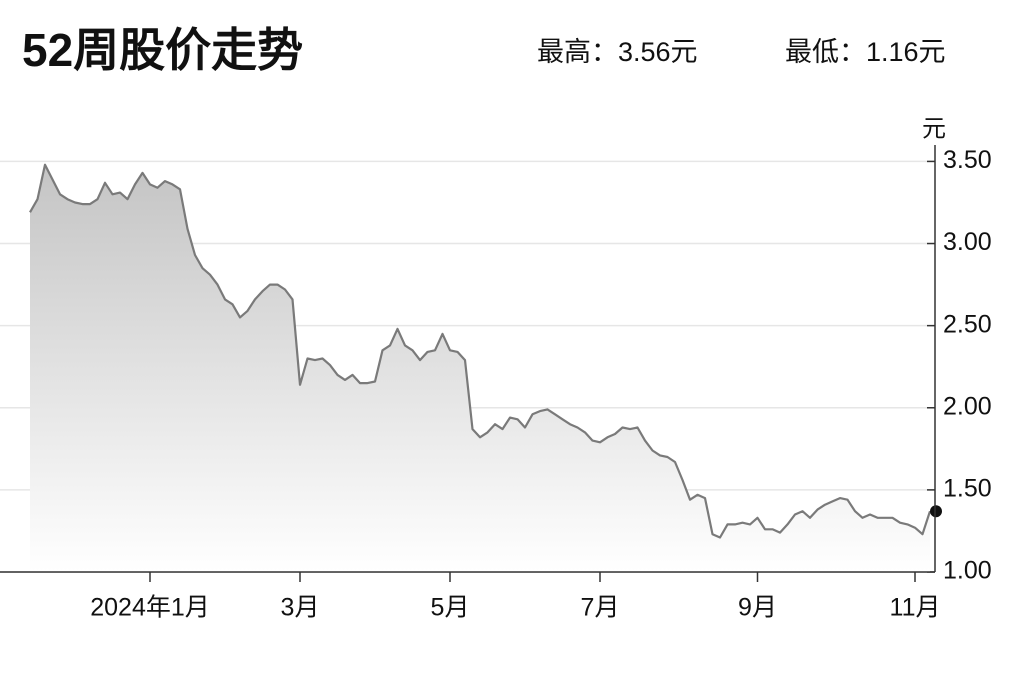  Describe the element at coordinates (915, 608) in the screenshot. I see `x-tick-label: 11月` at that location.